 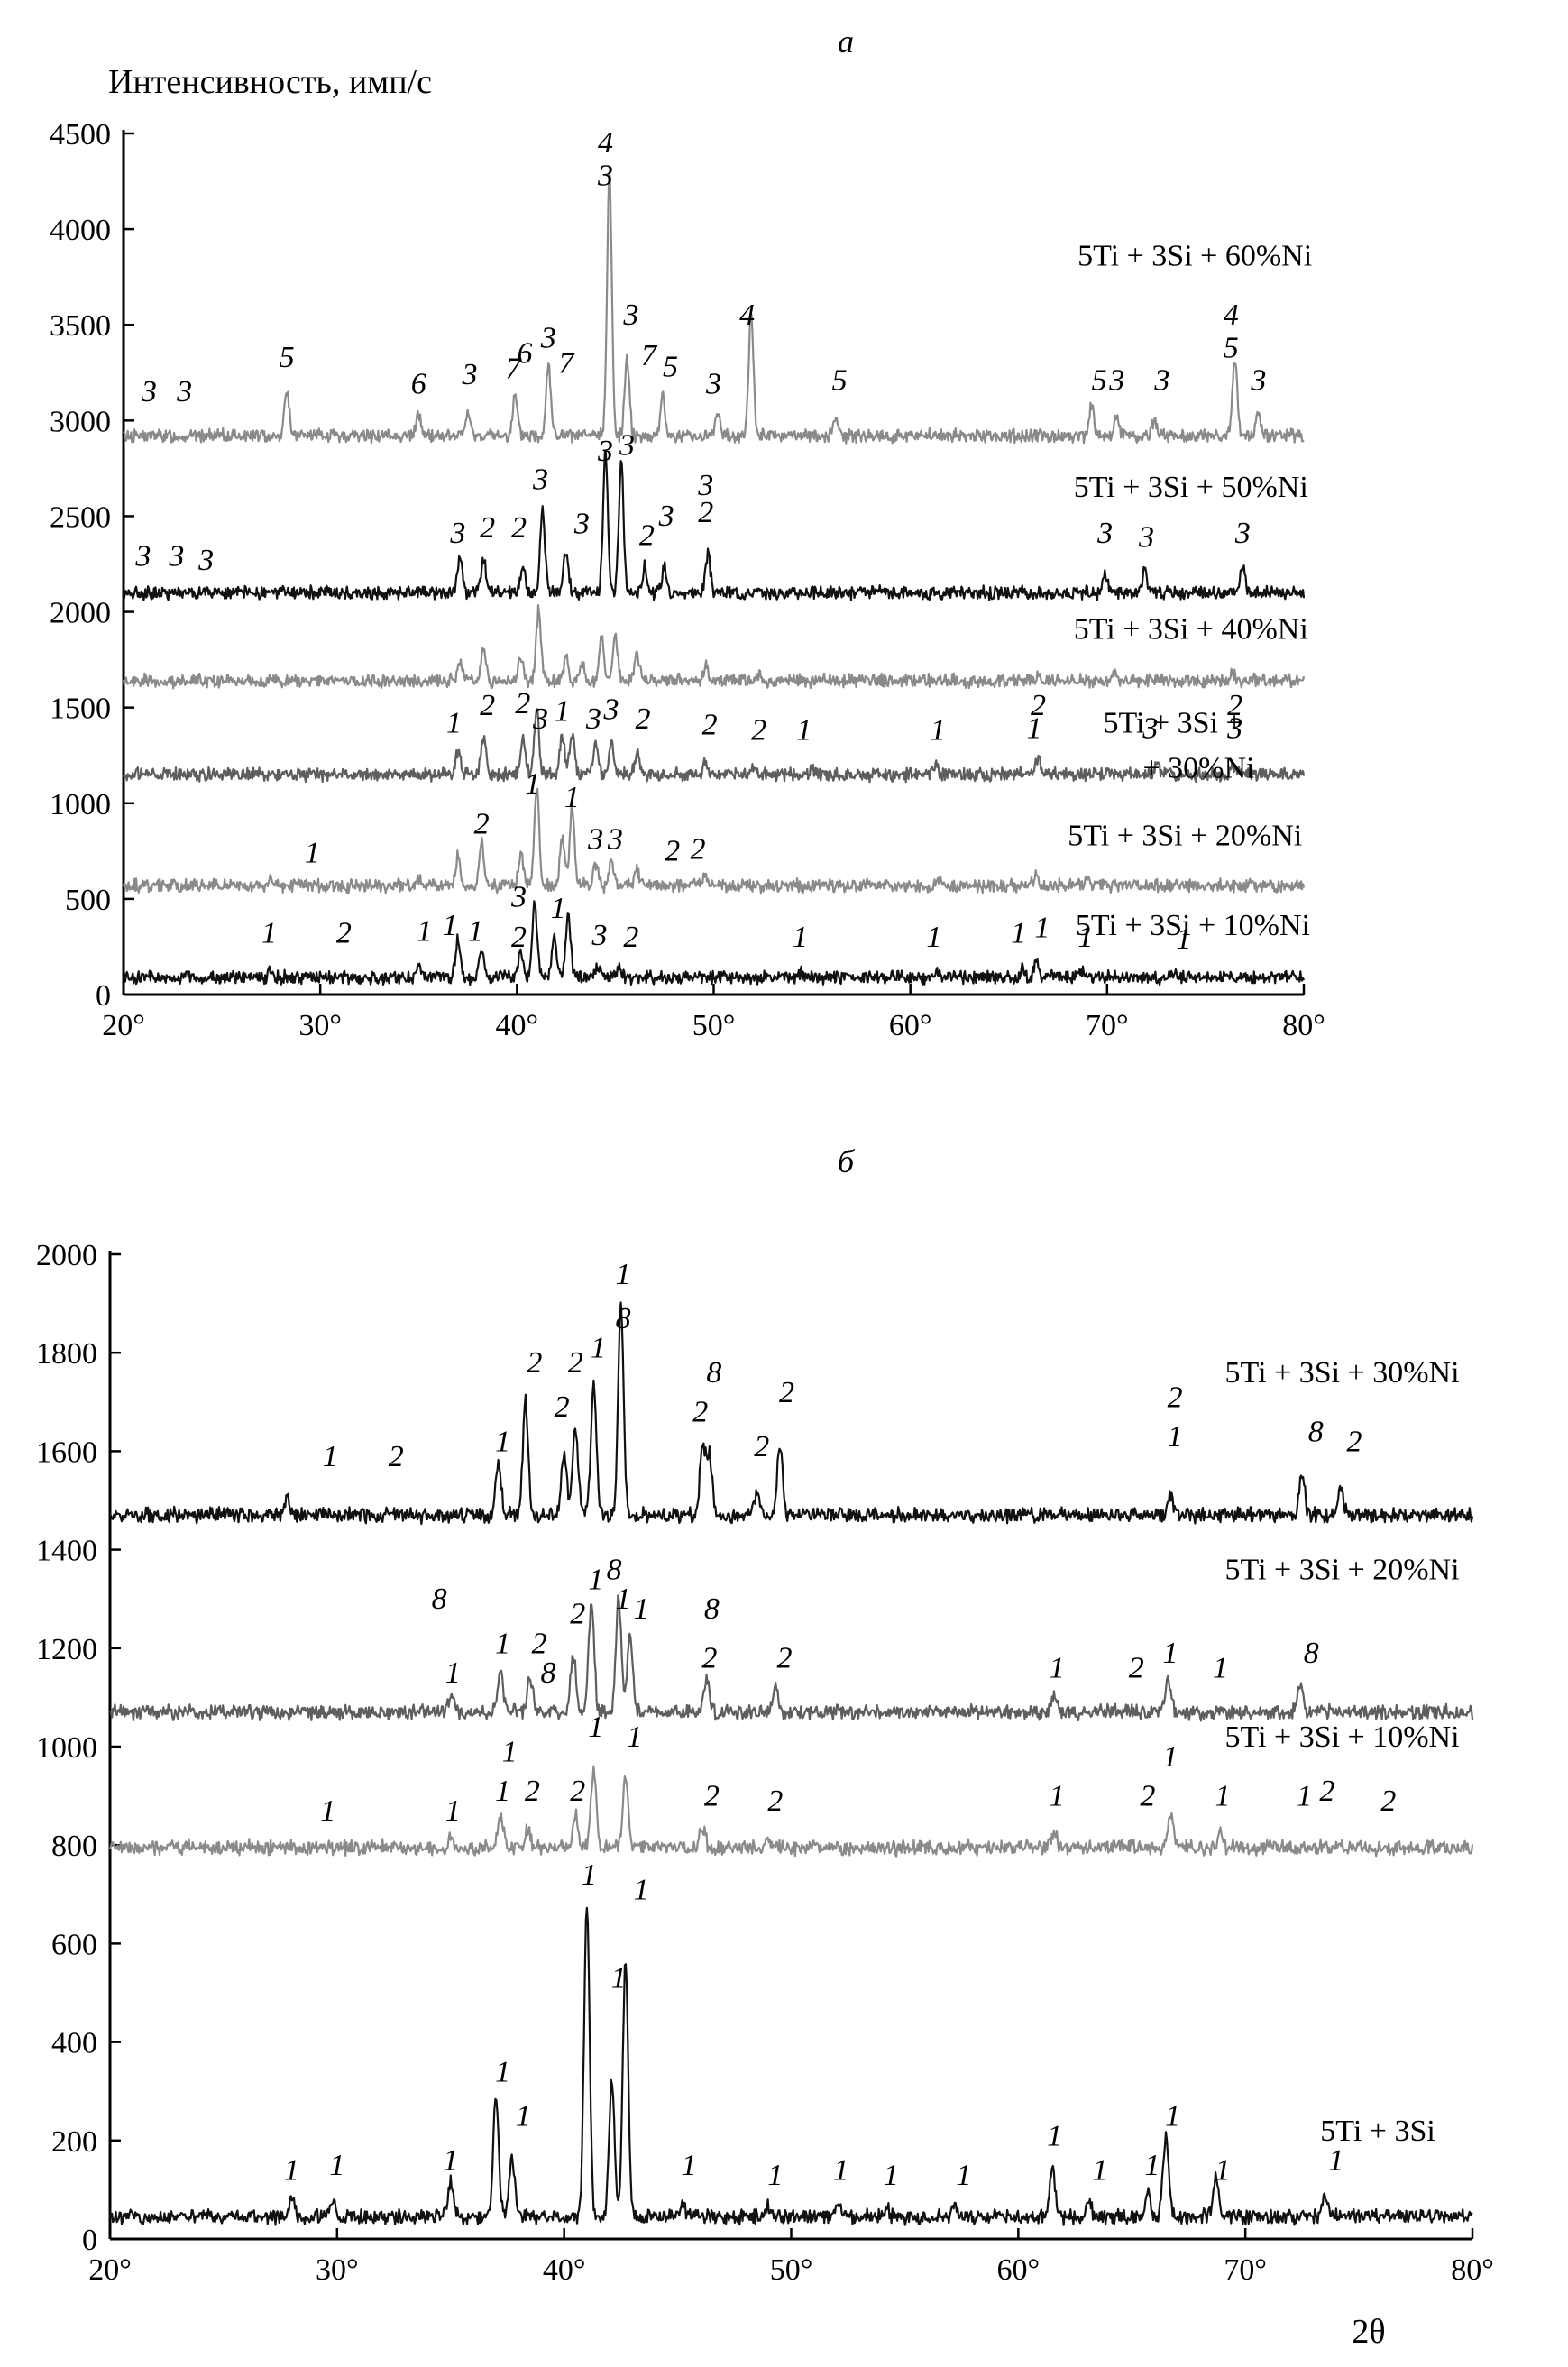 What do you see at coordinates (89, 2240) in the screenshot?
I see `y-tick-label: 0` at bounding box center [89, 2240].